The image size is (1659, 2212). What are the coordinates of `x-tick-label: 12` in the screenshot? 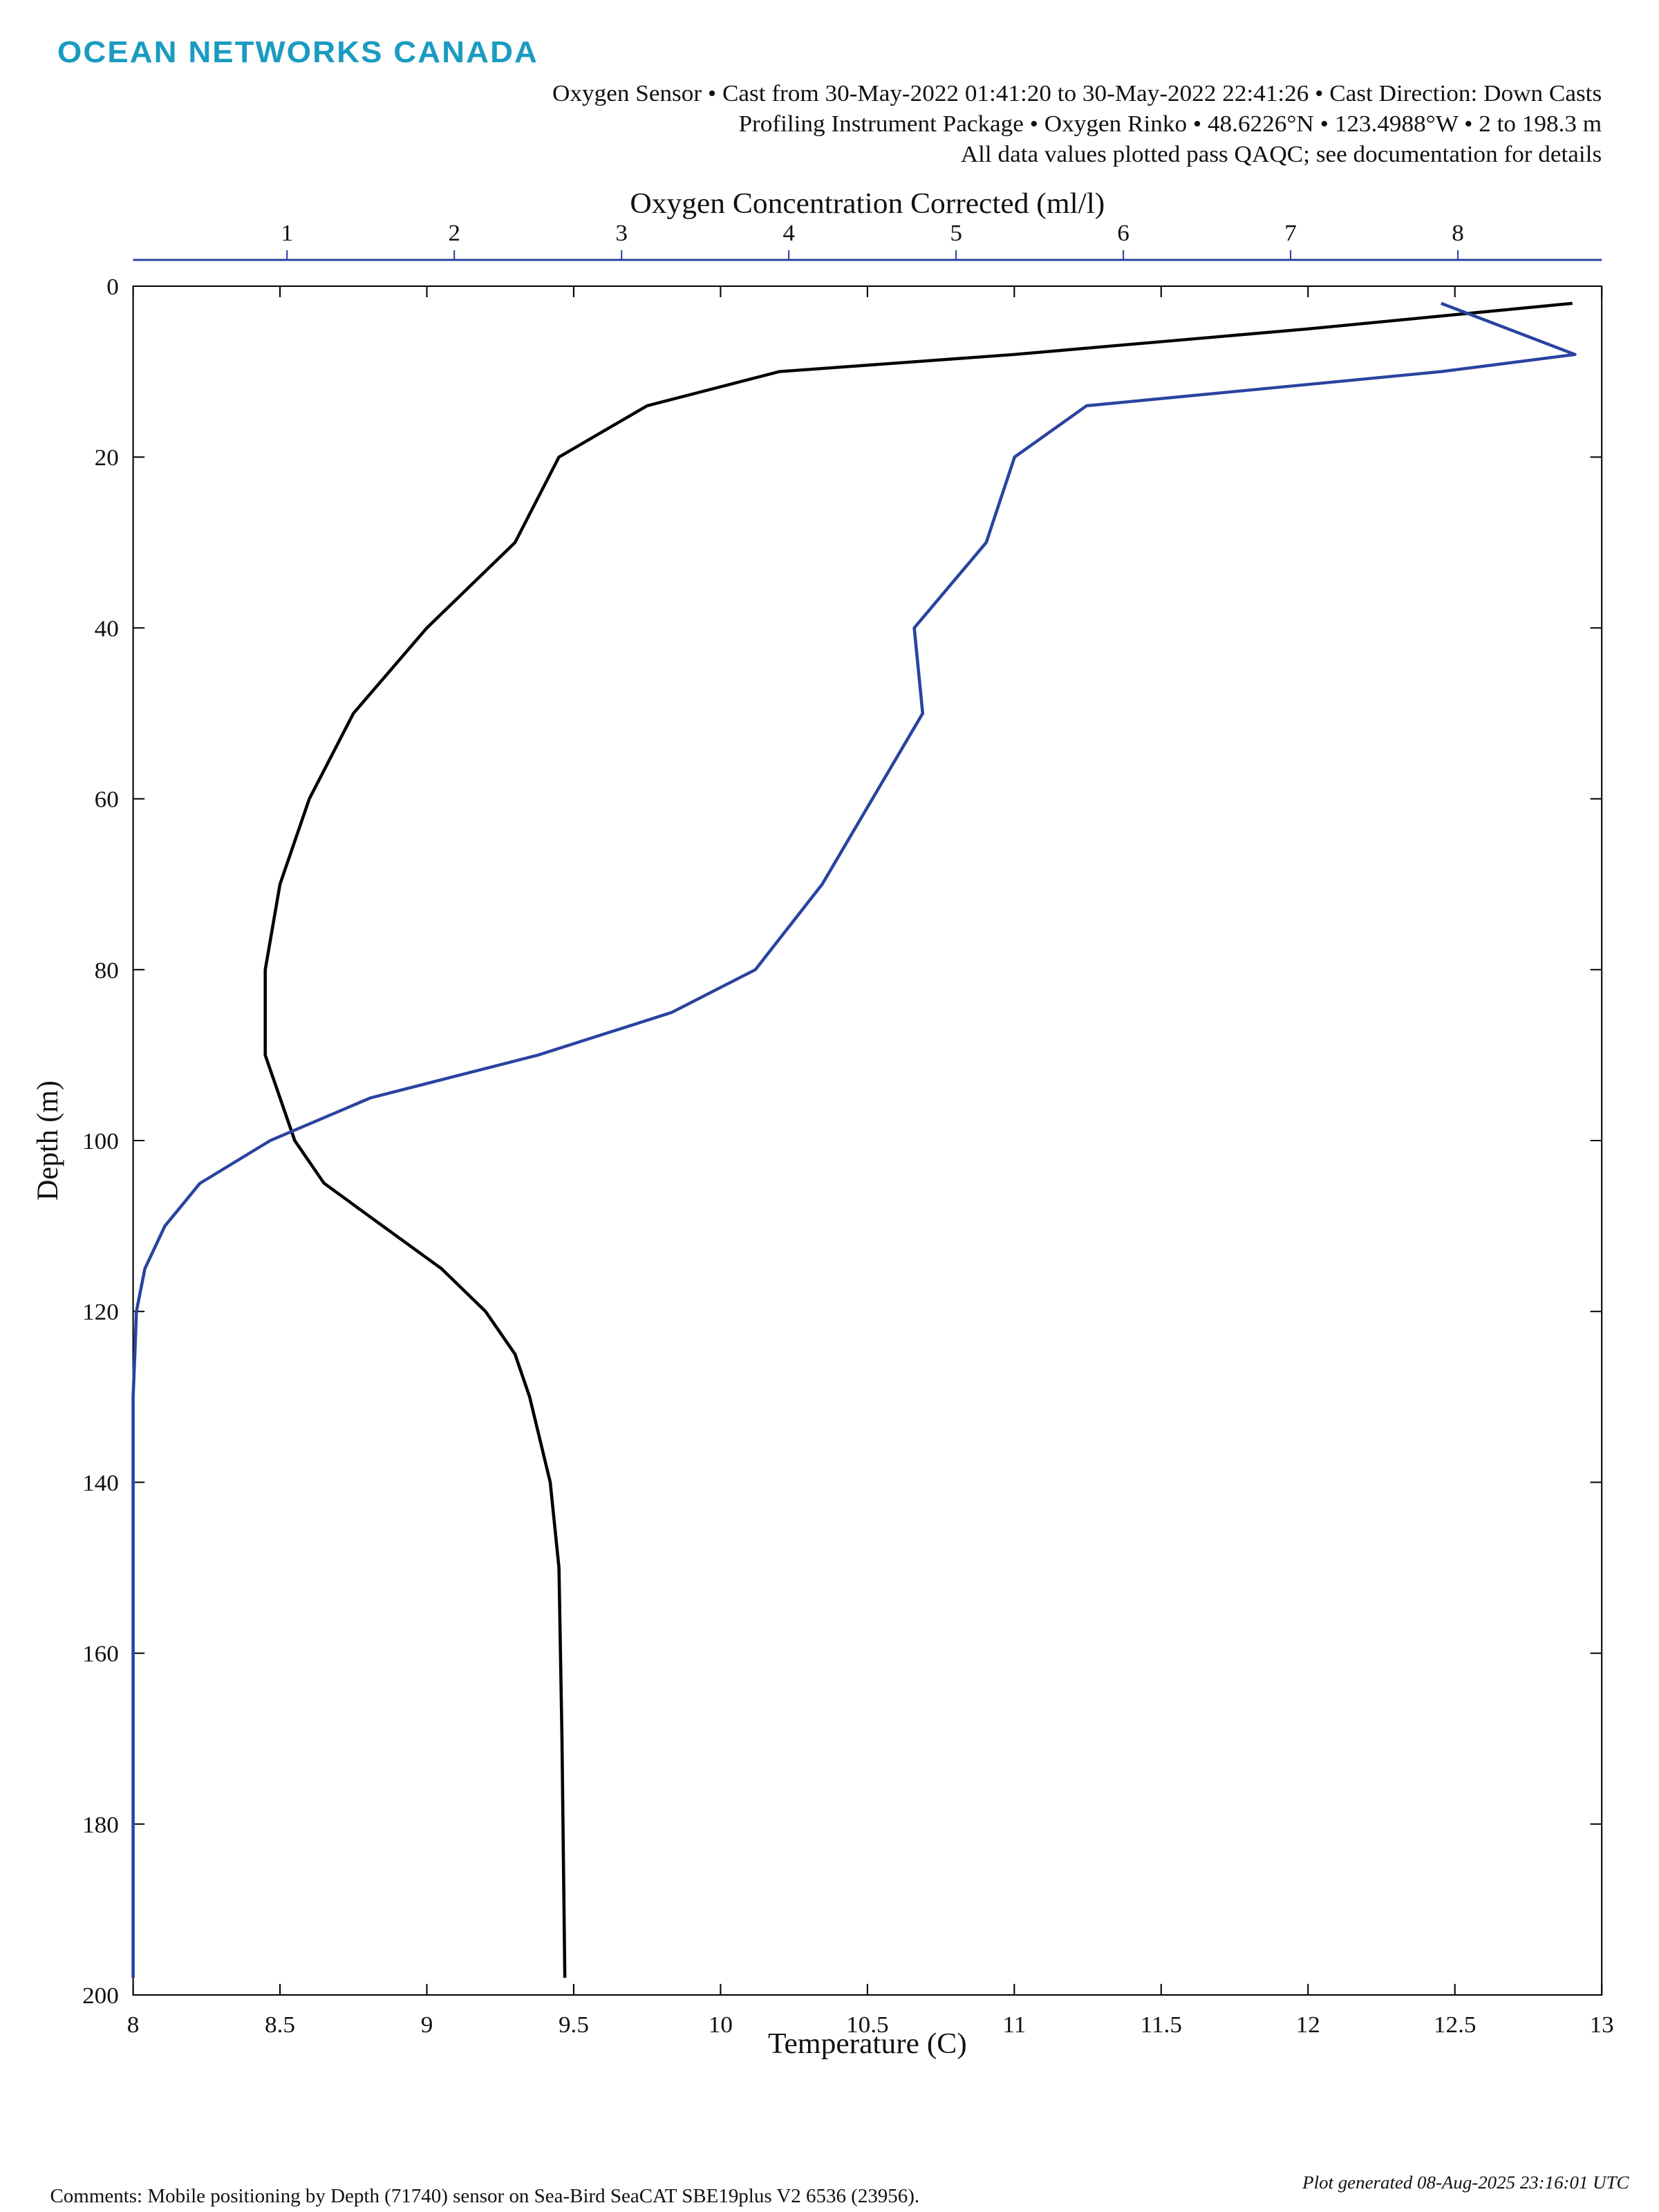 It's located at (1308, 2025).